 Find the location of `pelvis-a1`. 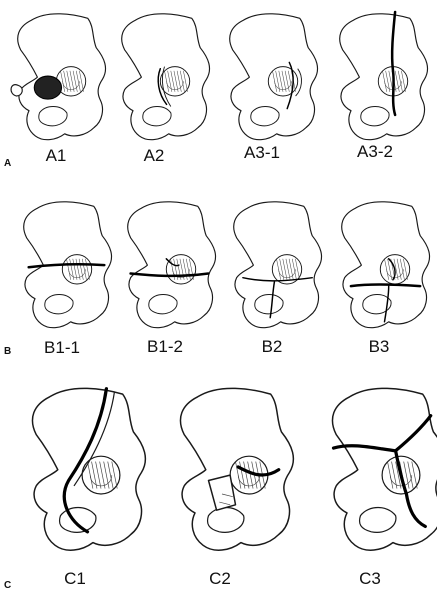

pelvis-a1 is located at coordinates (58, 77).